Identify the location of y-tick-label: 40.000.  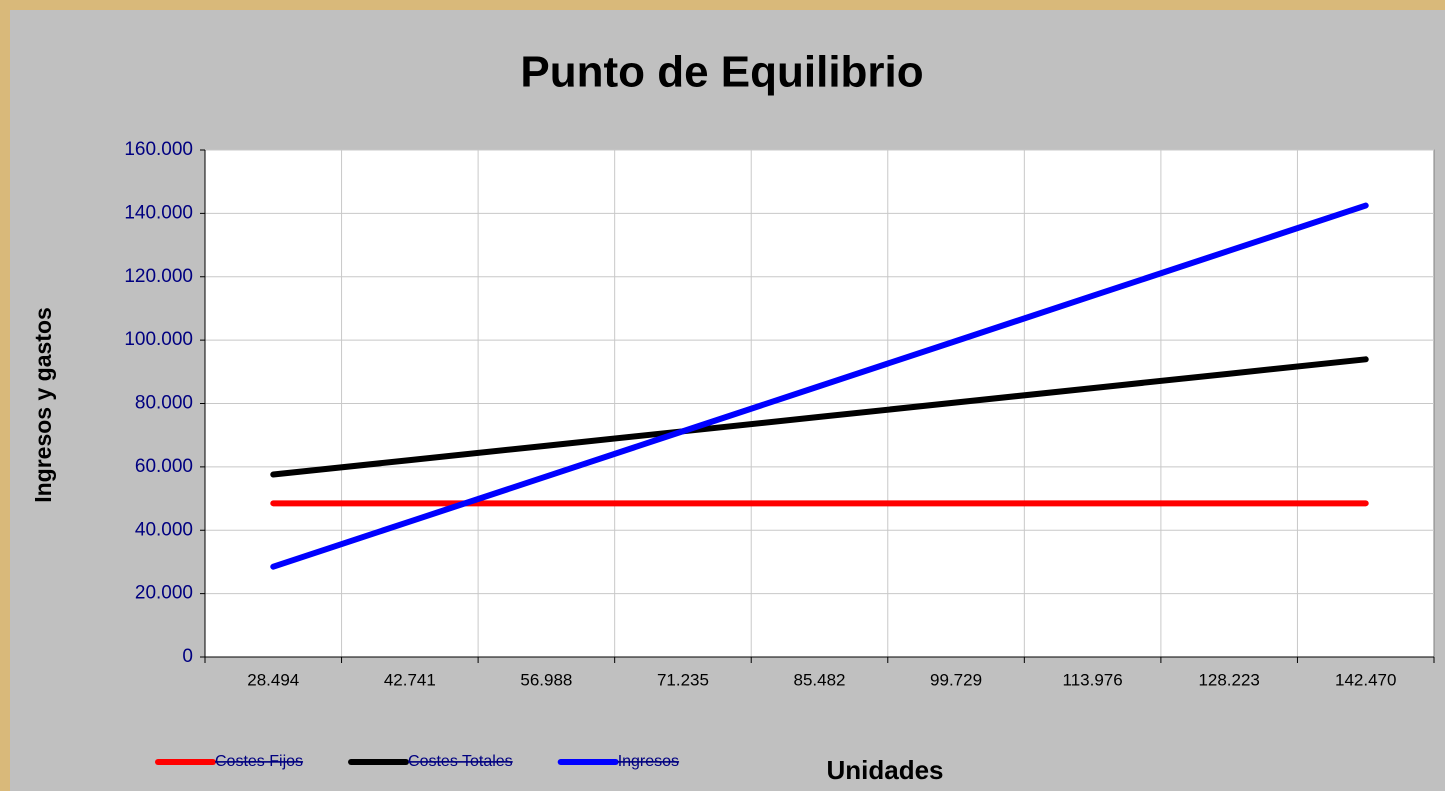
(164, 529).